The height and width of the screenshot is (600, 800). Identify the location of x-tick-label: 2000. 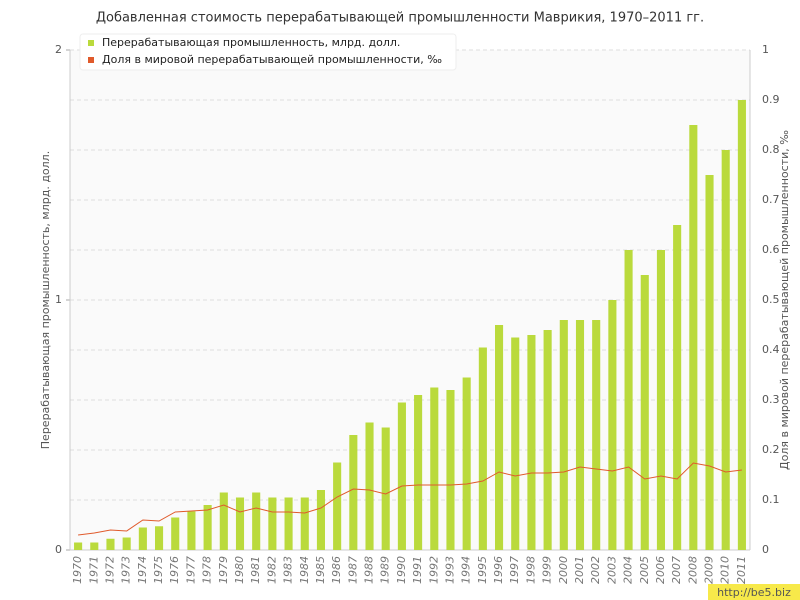
(563, 570).